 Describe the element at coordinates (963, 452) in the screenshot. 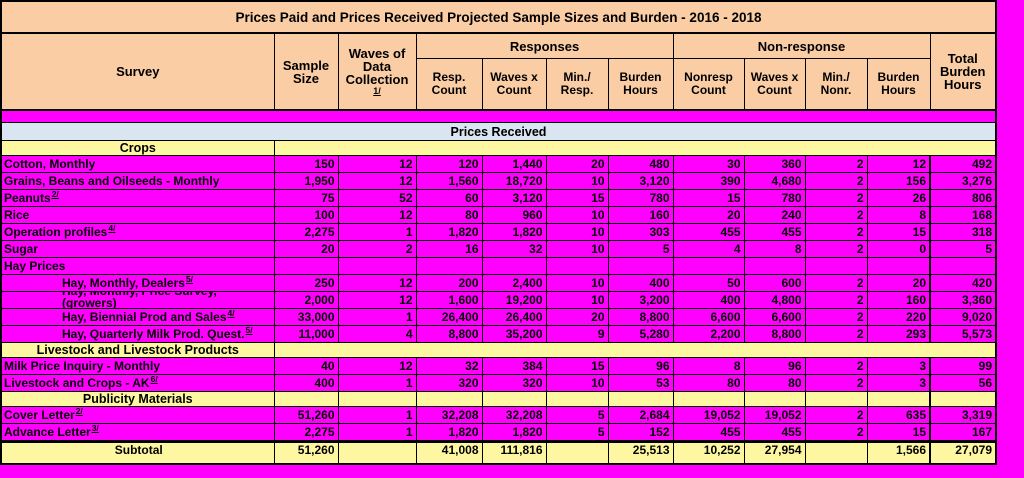

I see `value-cell: 27,079` at that location.